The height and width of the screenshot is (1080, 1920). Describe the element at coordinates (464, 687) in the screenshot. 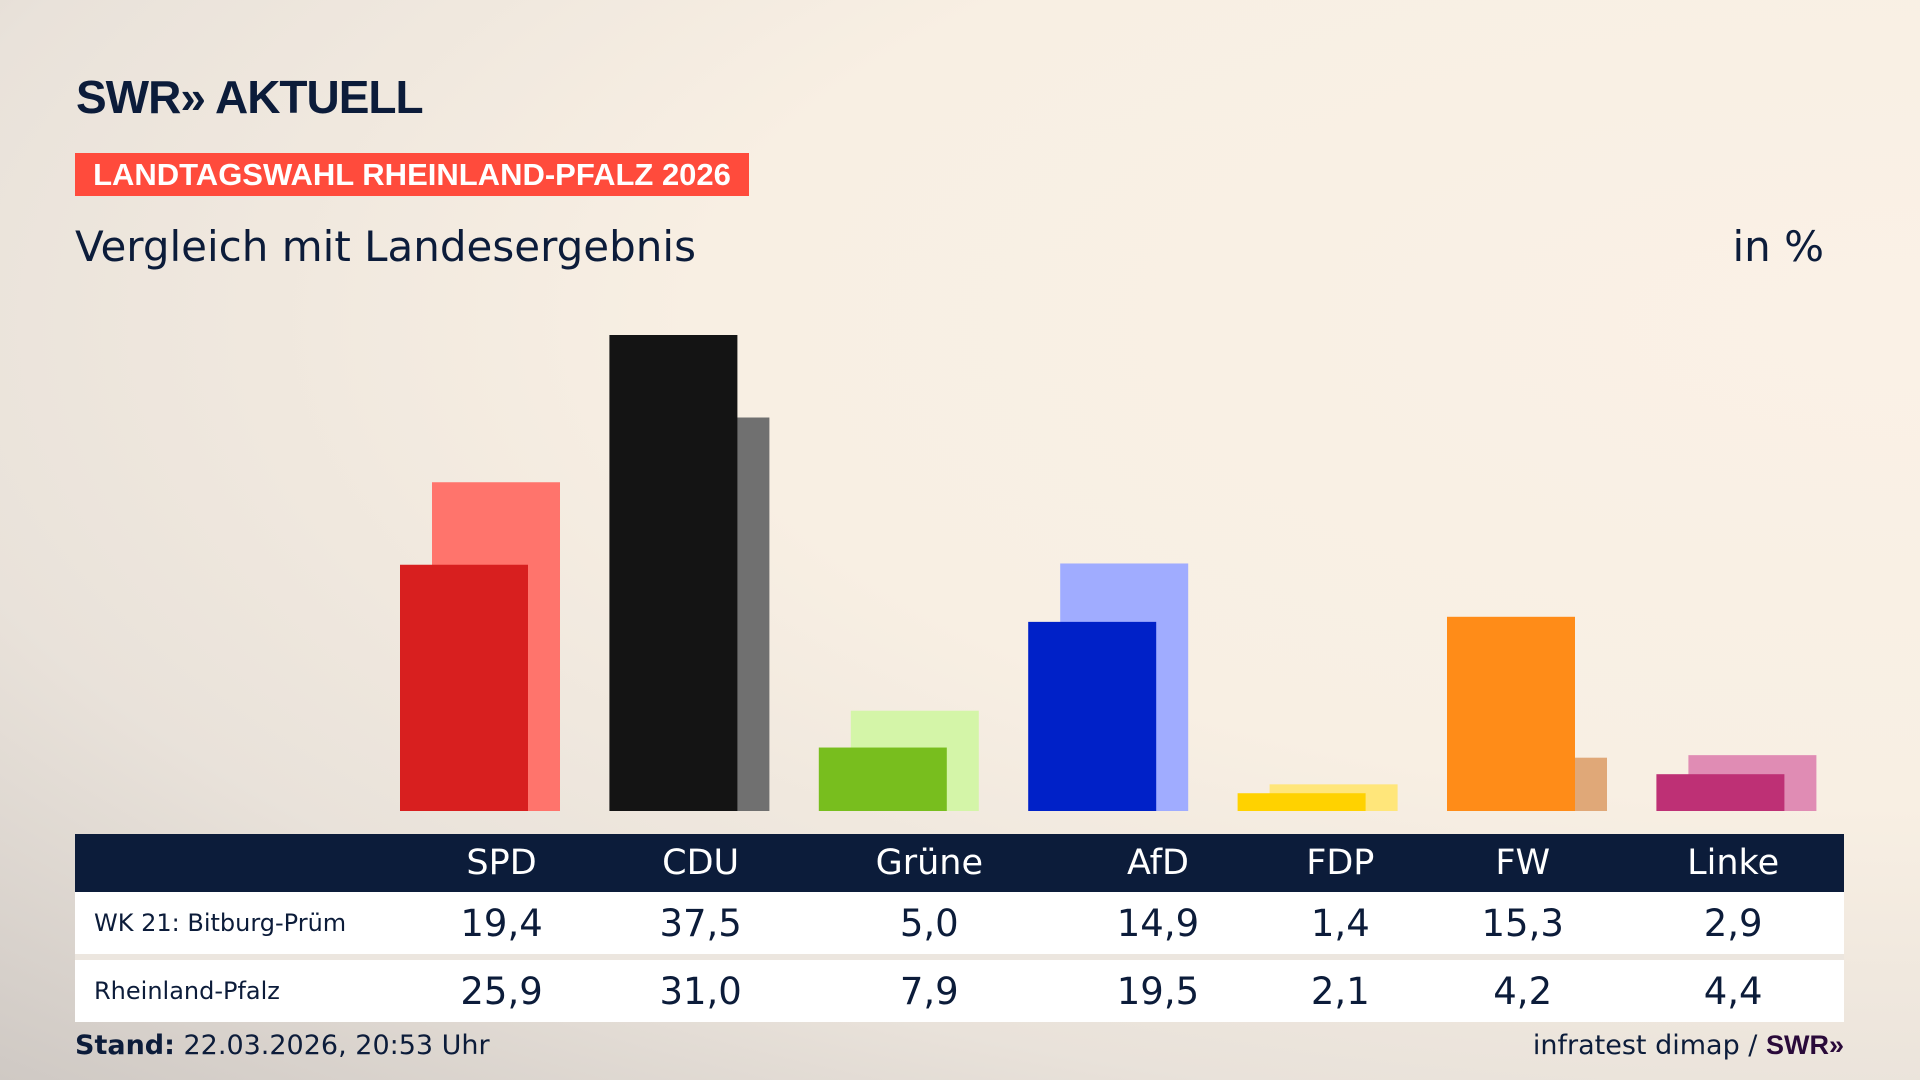

I see `bar-wahlkreis-spd` at that location.